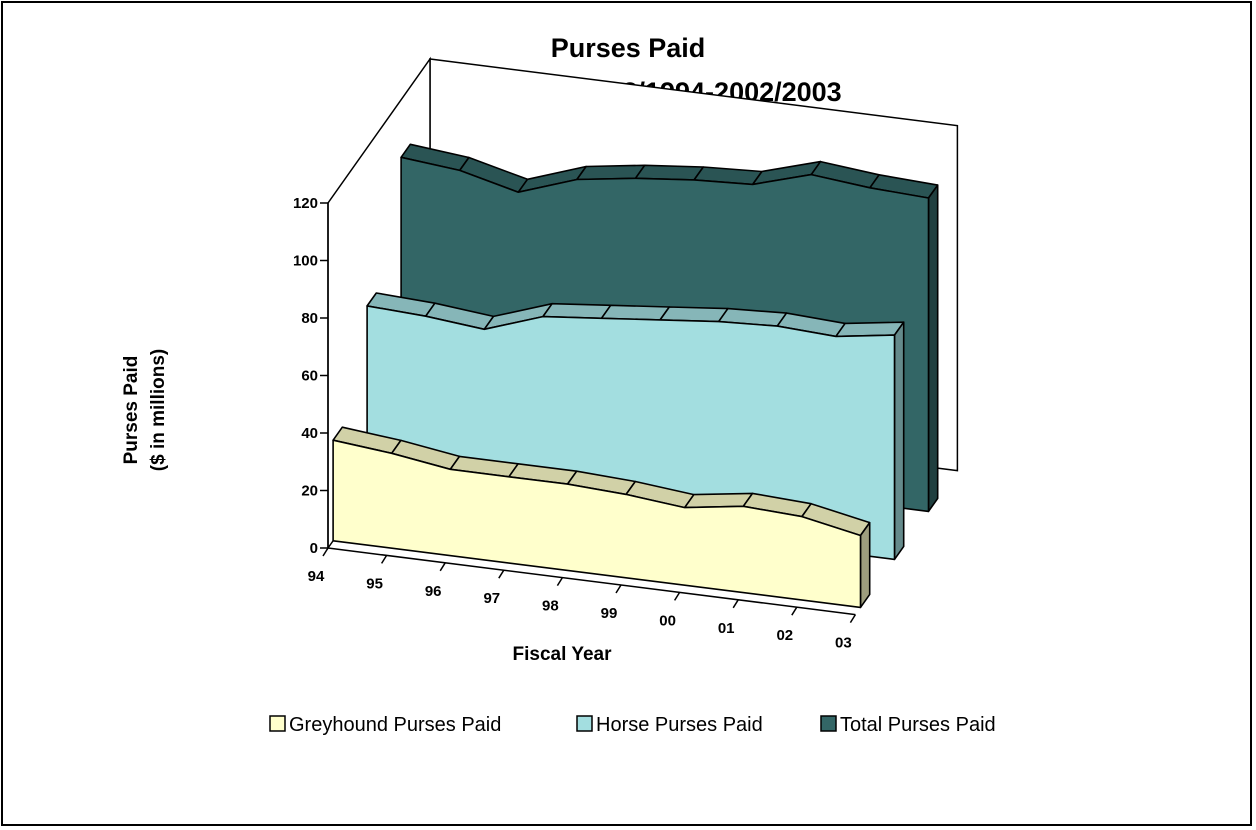  What do you see at coordinates (131, 410) in the screenshot?
I see `y-axis-title-line-1: Purses Paid` at bounding box center [131, 410].